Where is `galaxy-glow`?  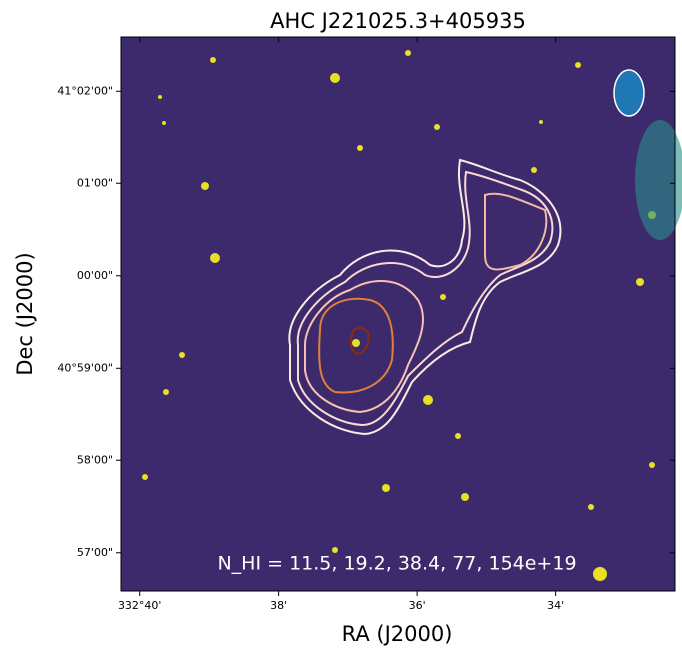
galaxy-glow is located at coordinates (658, 180).